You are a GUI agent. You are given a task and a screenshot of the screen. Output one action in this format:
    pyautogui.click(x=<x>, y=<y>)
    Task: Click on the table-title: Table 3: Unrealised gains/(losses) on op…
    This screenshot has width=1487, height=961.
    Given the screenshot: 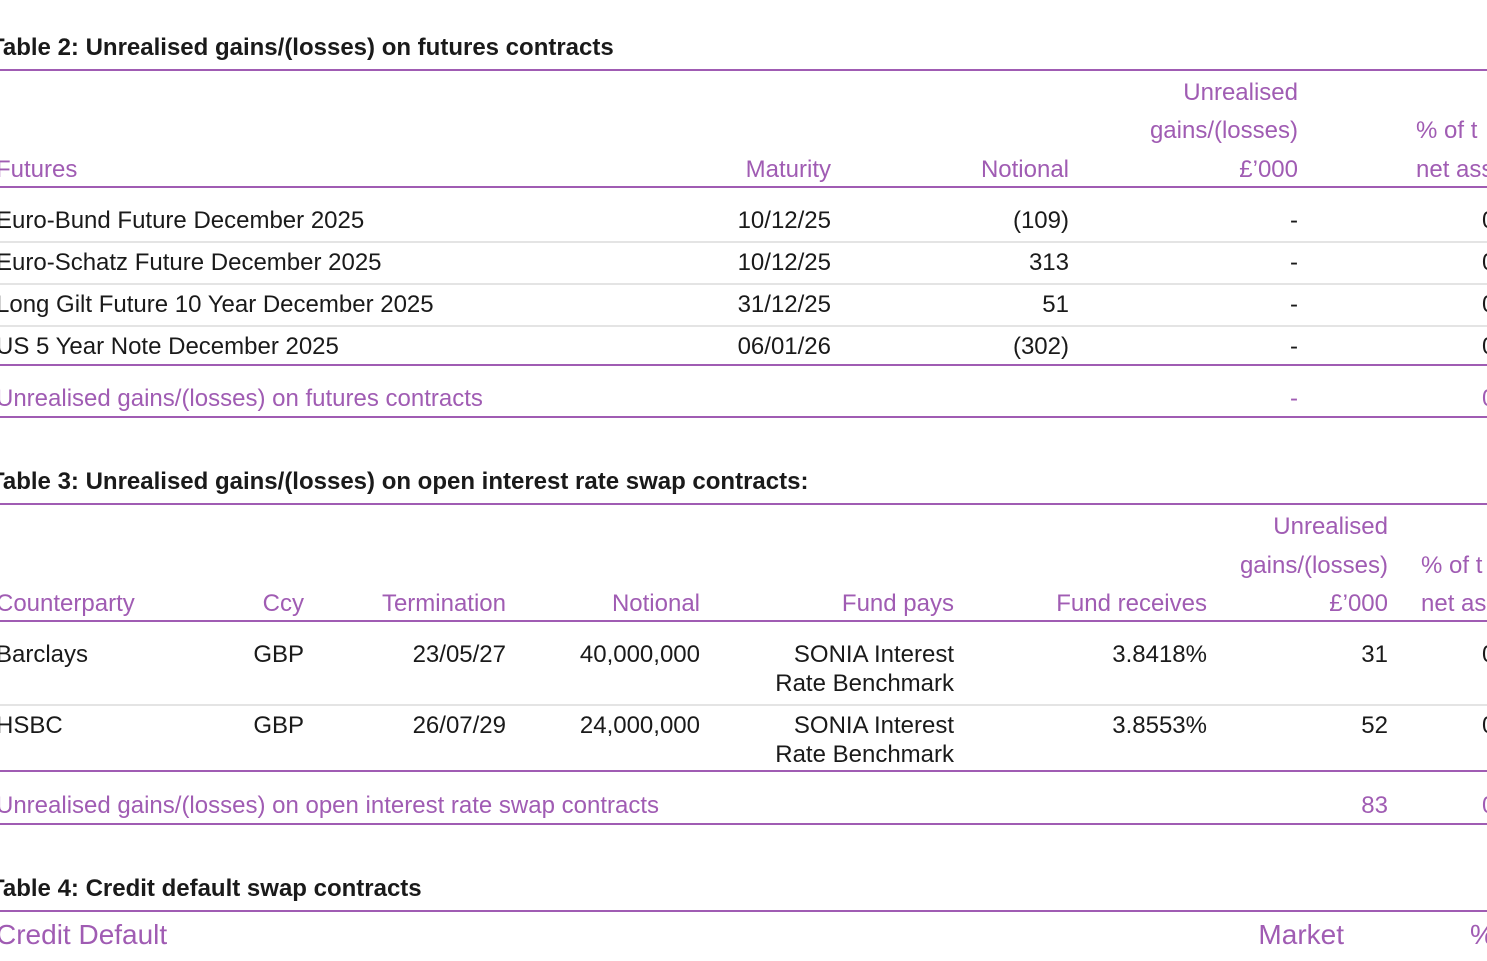 What is the action you would take?
    pyautogui.click(x=404, y=481)
    